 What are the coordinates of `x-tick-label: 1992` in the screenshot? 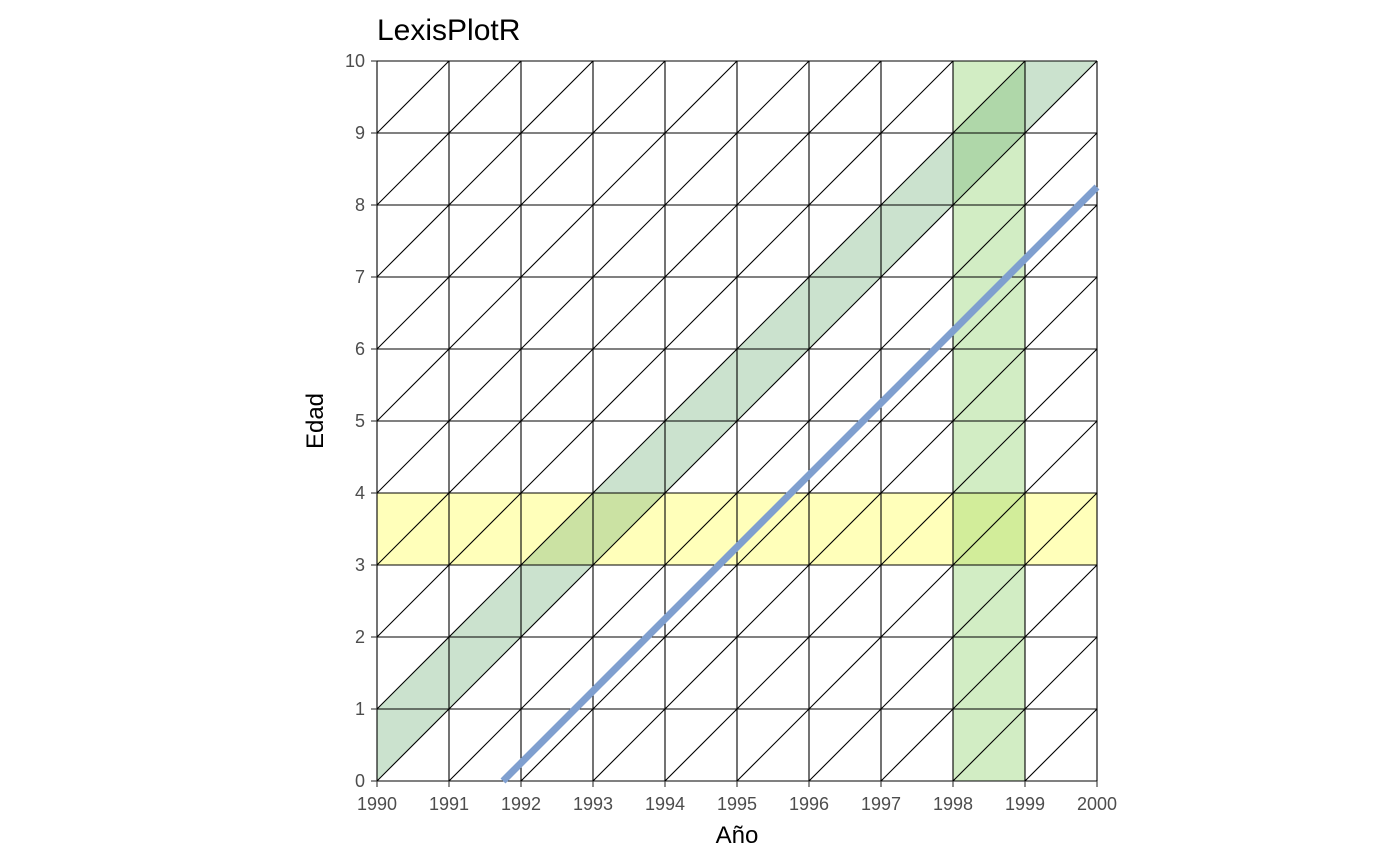 It's located at (521, 804).